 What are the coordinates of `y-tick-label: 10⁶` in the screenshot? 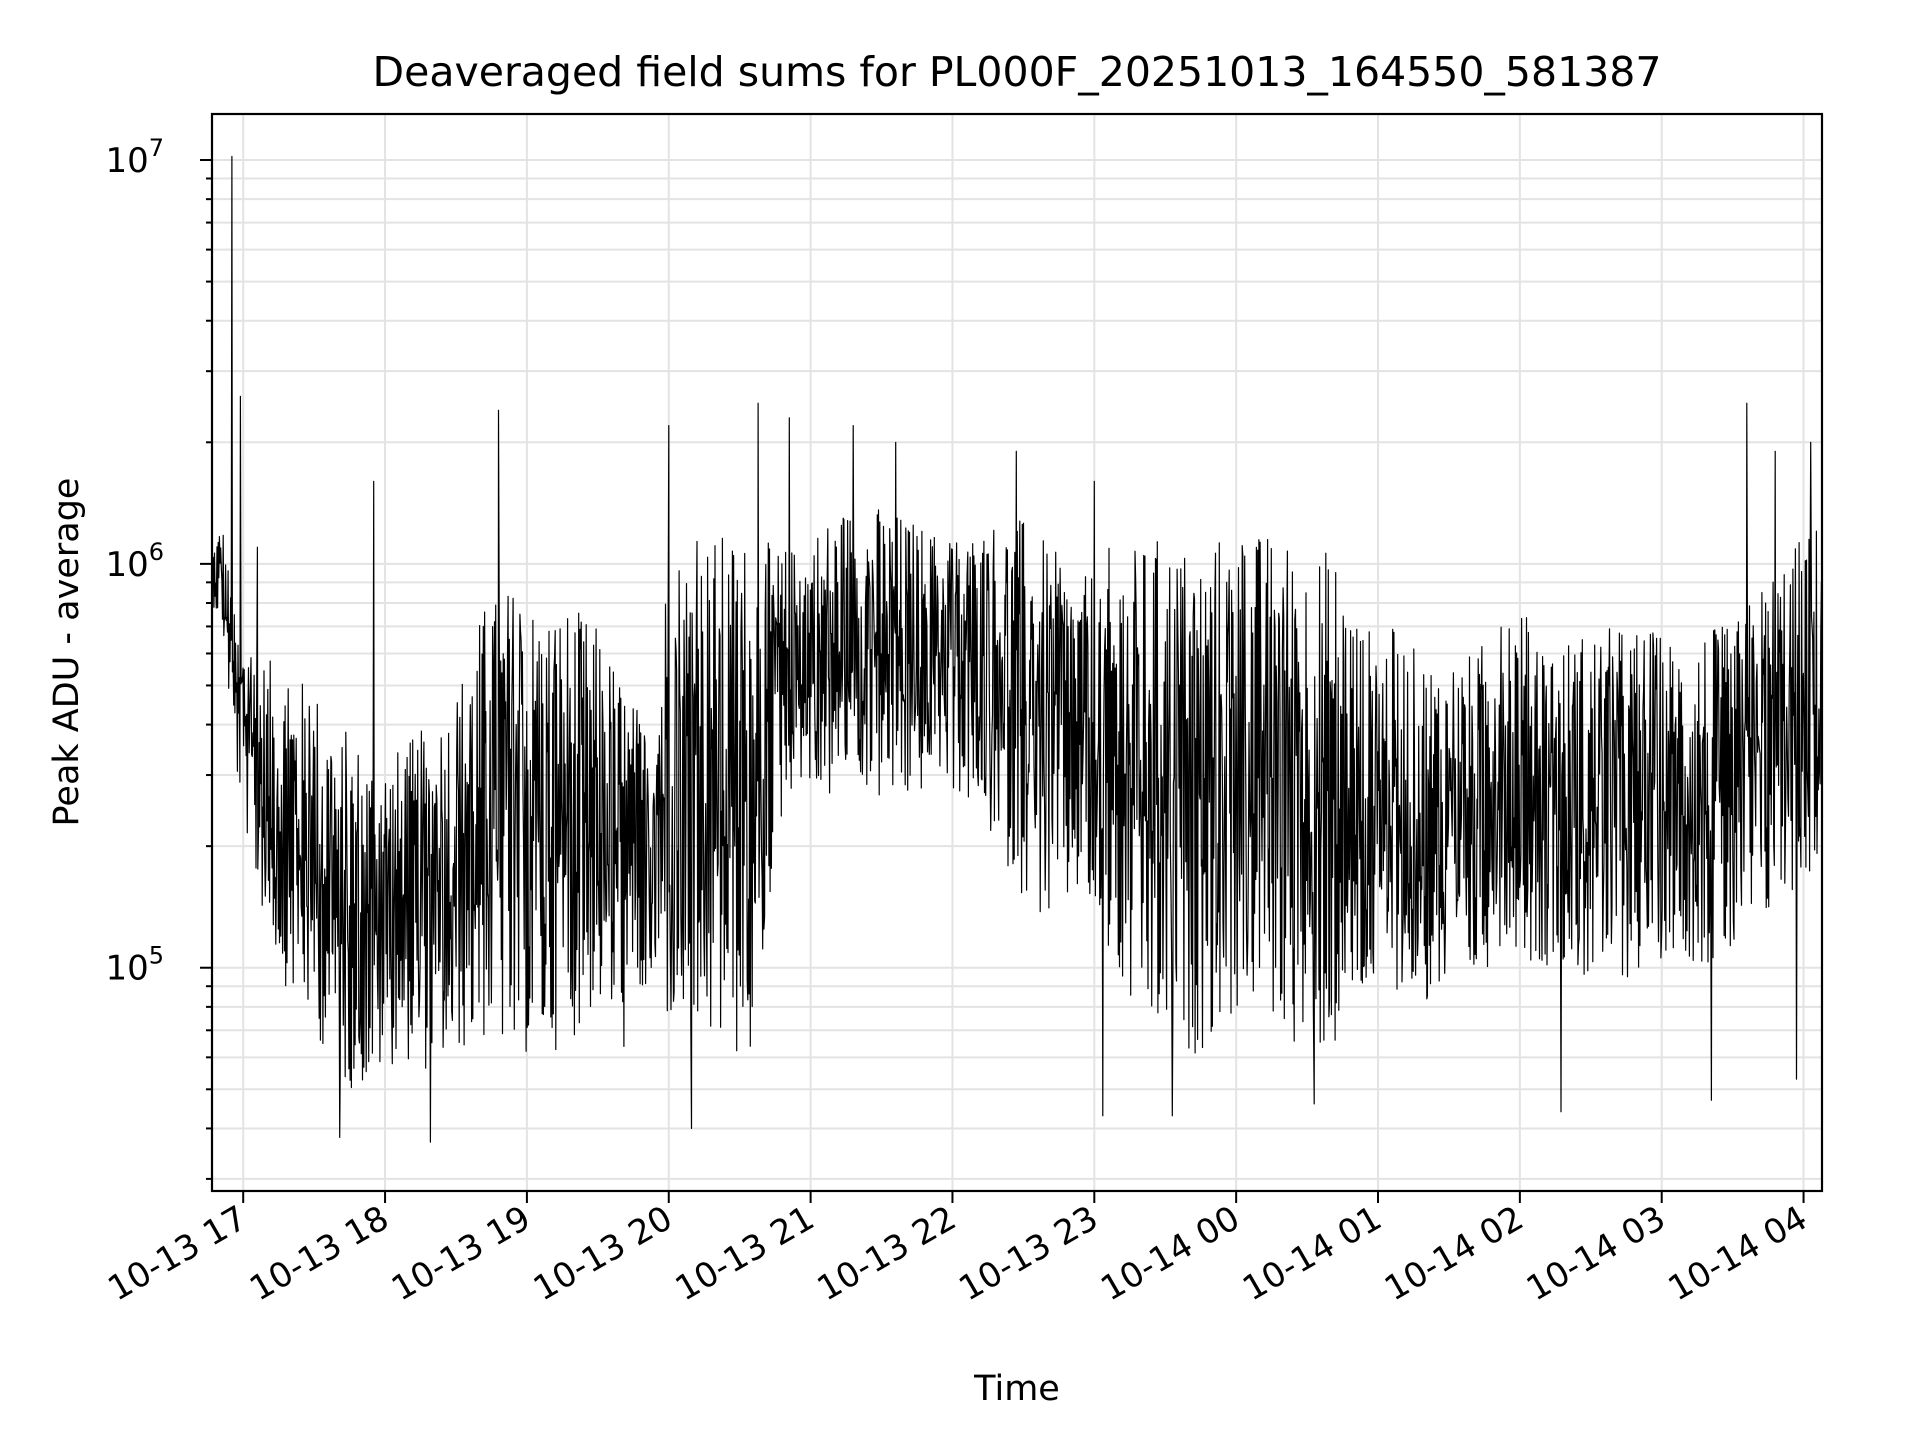 It's located at (134, 561).